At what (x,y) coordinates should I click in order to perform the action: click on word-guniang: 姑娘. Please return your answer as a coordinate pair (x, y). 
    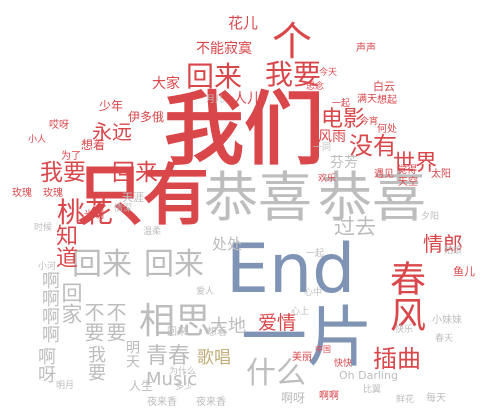
    Looking at the image, I should click on (453, 251).